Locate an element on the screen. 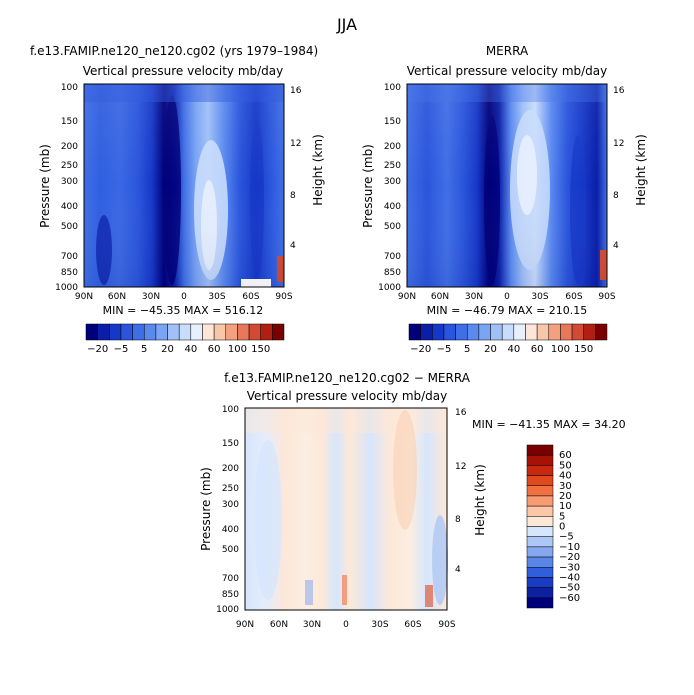  y-ticks-pressure: 100 150 200 250 300 400 500 700 850 1000 is located at coordinates (227, 510).